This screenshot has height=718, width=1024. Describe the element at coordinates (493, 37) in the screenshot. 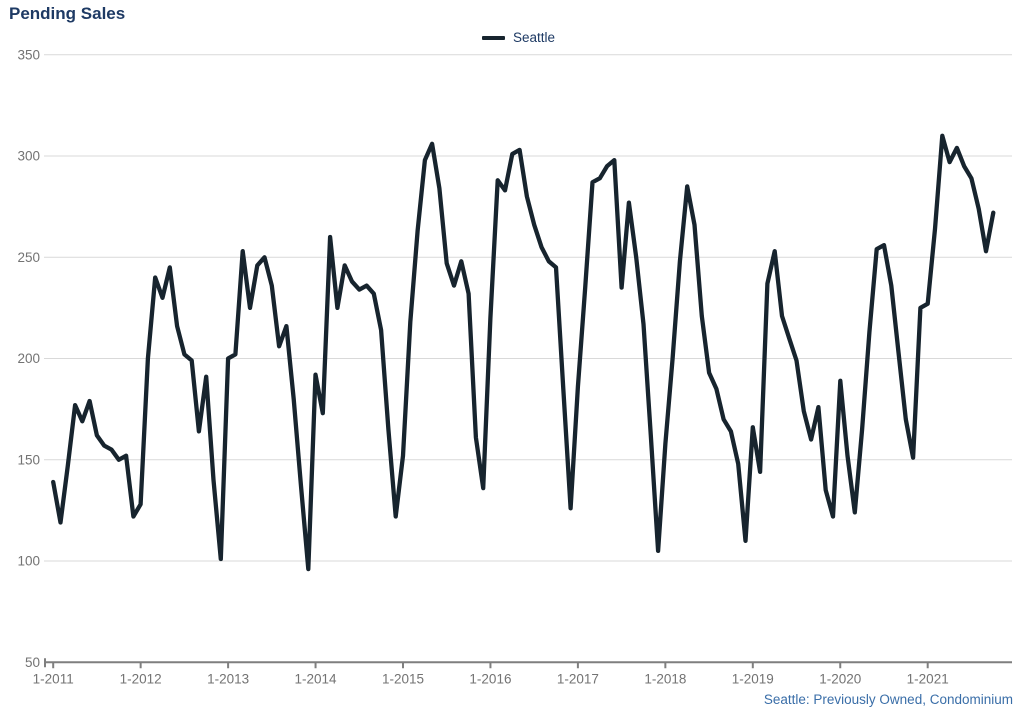

I see `legend-swatch-icon` at that location.